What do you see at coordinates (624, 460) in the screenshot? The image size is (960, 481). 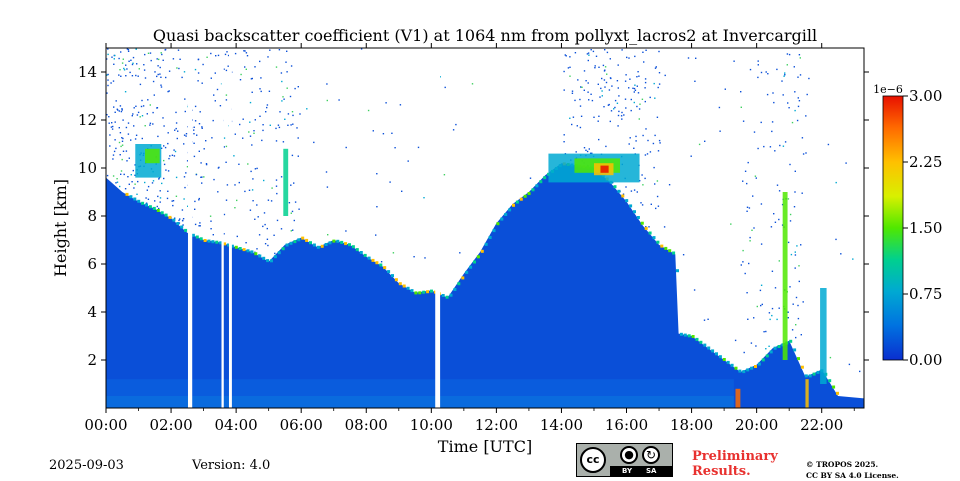 I see `cc-license-badge: cc ● ↻ BY SA` at bounding box center [624, 460].